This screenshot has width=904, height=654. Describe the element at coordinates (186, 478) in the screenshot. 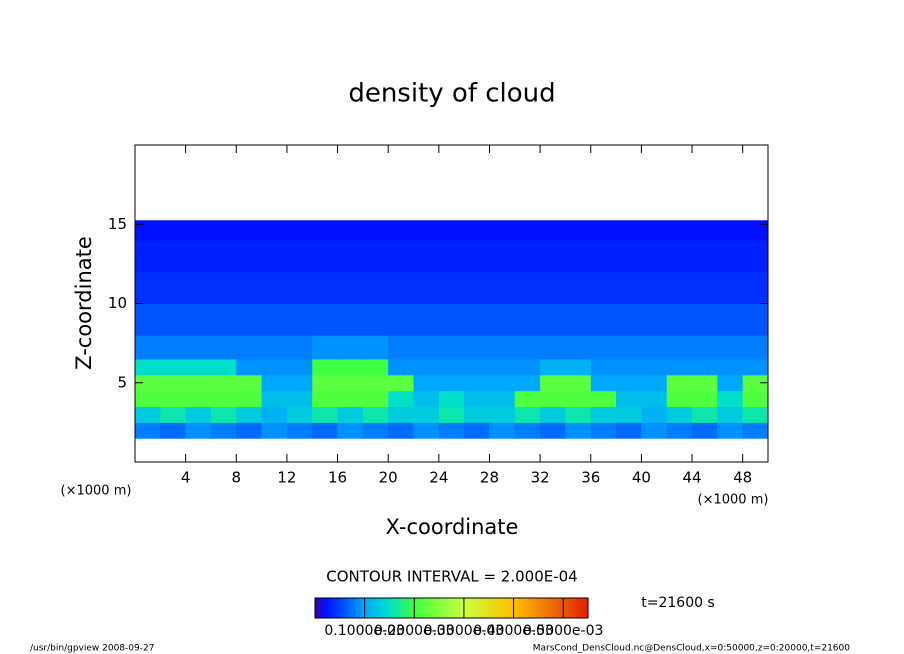

I see `x-tick-label: 4` at that location.